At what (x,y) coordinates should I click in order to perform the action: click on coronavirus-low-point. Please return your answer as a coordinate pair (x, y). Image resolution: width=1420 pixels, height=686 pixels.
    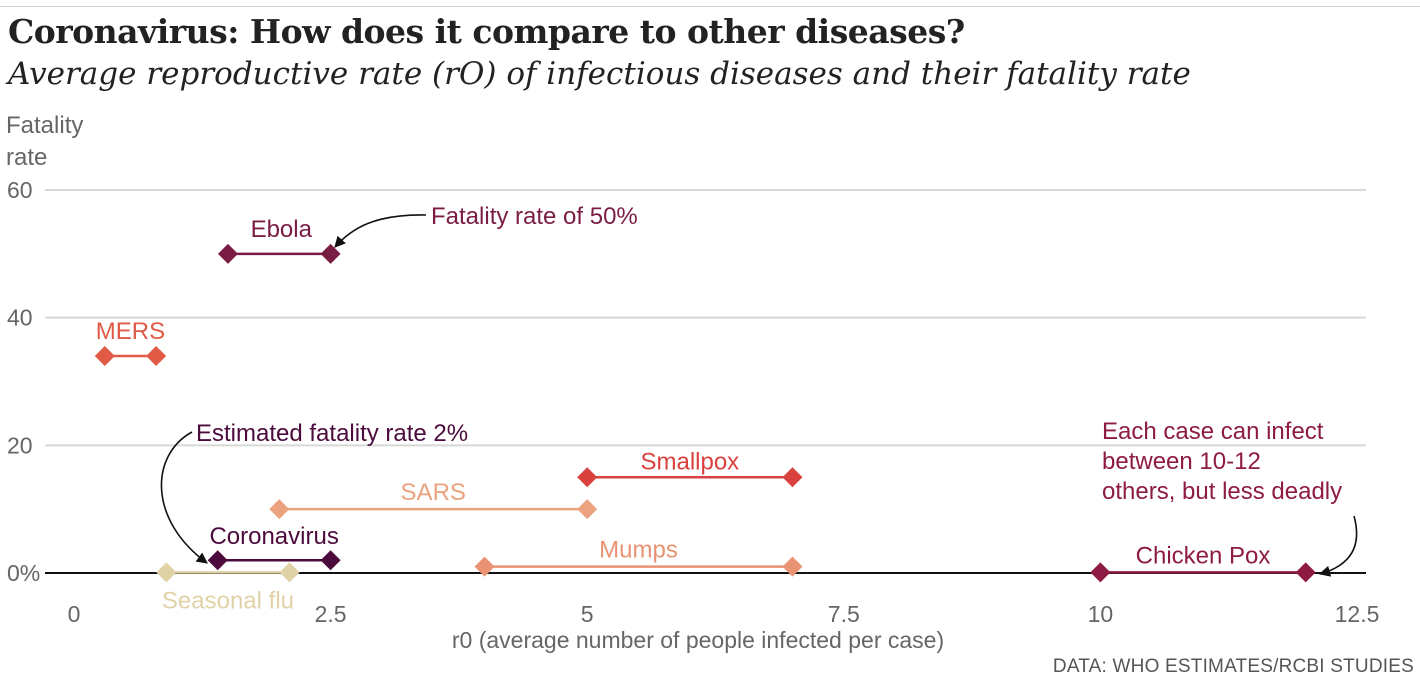
    Looking at the image, I should click on (217, 560).